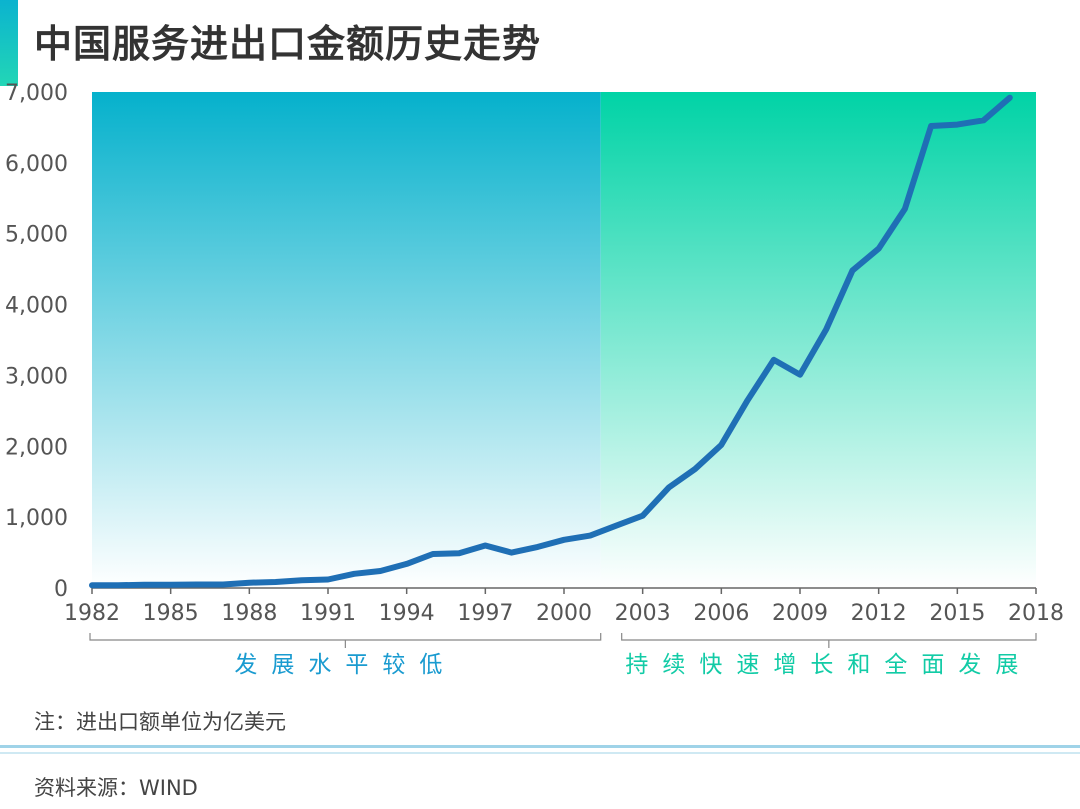 The width and height of the screenshot is (1080, 809). What do you see at coordinates (957, 613) in the screenshot?
I see `x-tick-label: 2015` at bounding box center [957, 613].